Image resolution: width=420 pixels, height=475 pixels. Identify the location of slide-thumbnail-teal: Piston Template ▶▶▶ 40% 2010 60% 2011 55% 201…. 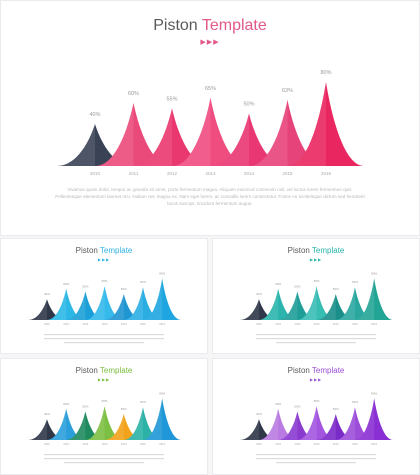
(316, 296).